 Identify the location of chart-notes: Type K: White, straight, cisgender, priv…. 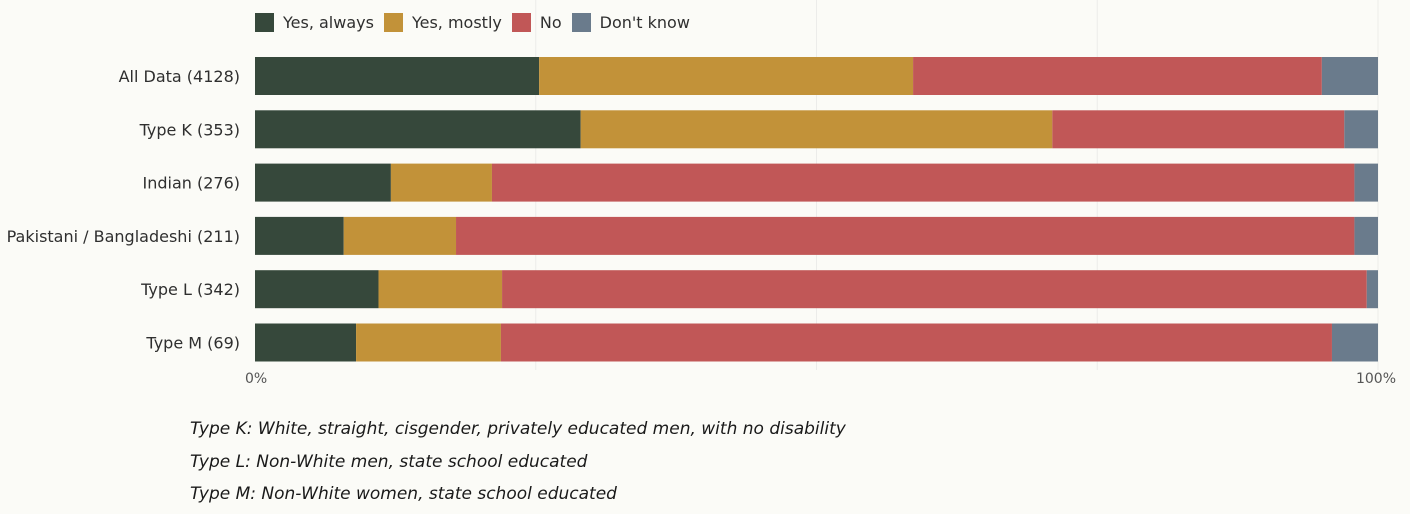
(518, 465).